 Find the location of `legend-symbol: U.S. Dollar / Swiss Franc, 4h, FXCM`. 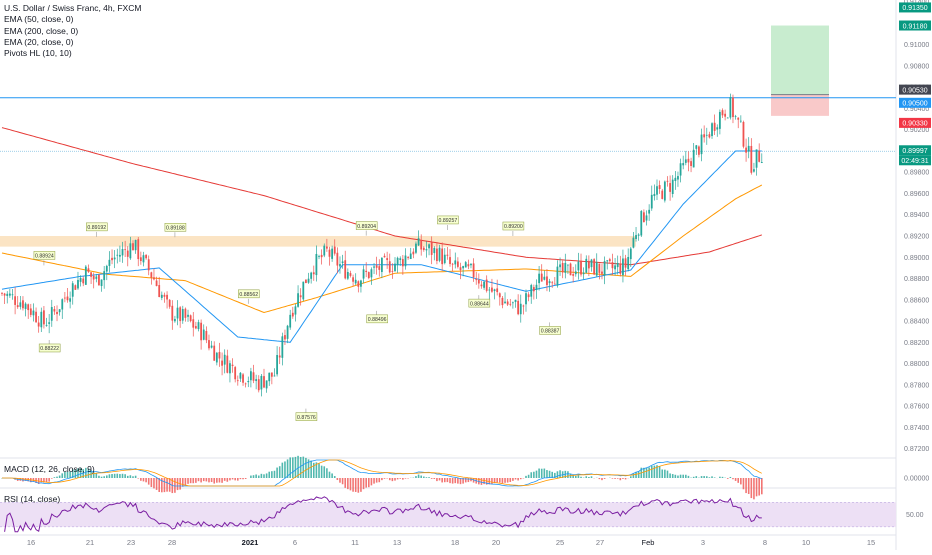

legend-symbol: U.S. Dollar / Swiss Franc, 4h, FXCM is located at coordinates (72, 8).